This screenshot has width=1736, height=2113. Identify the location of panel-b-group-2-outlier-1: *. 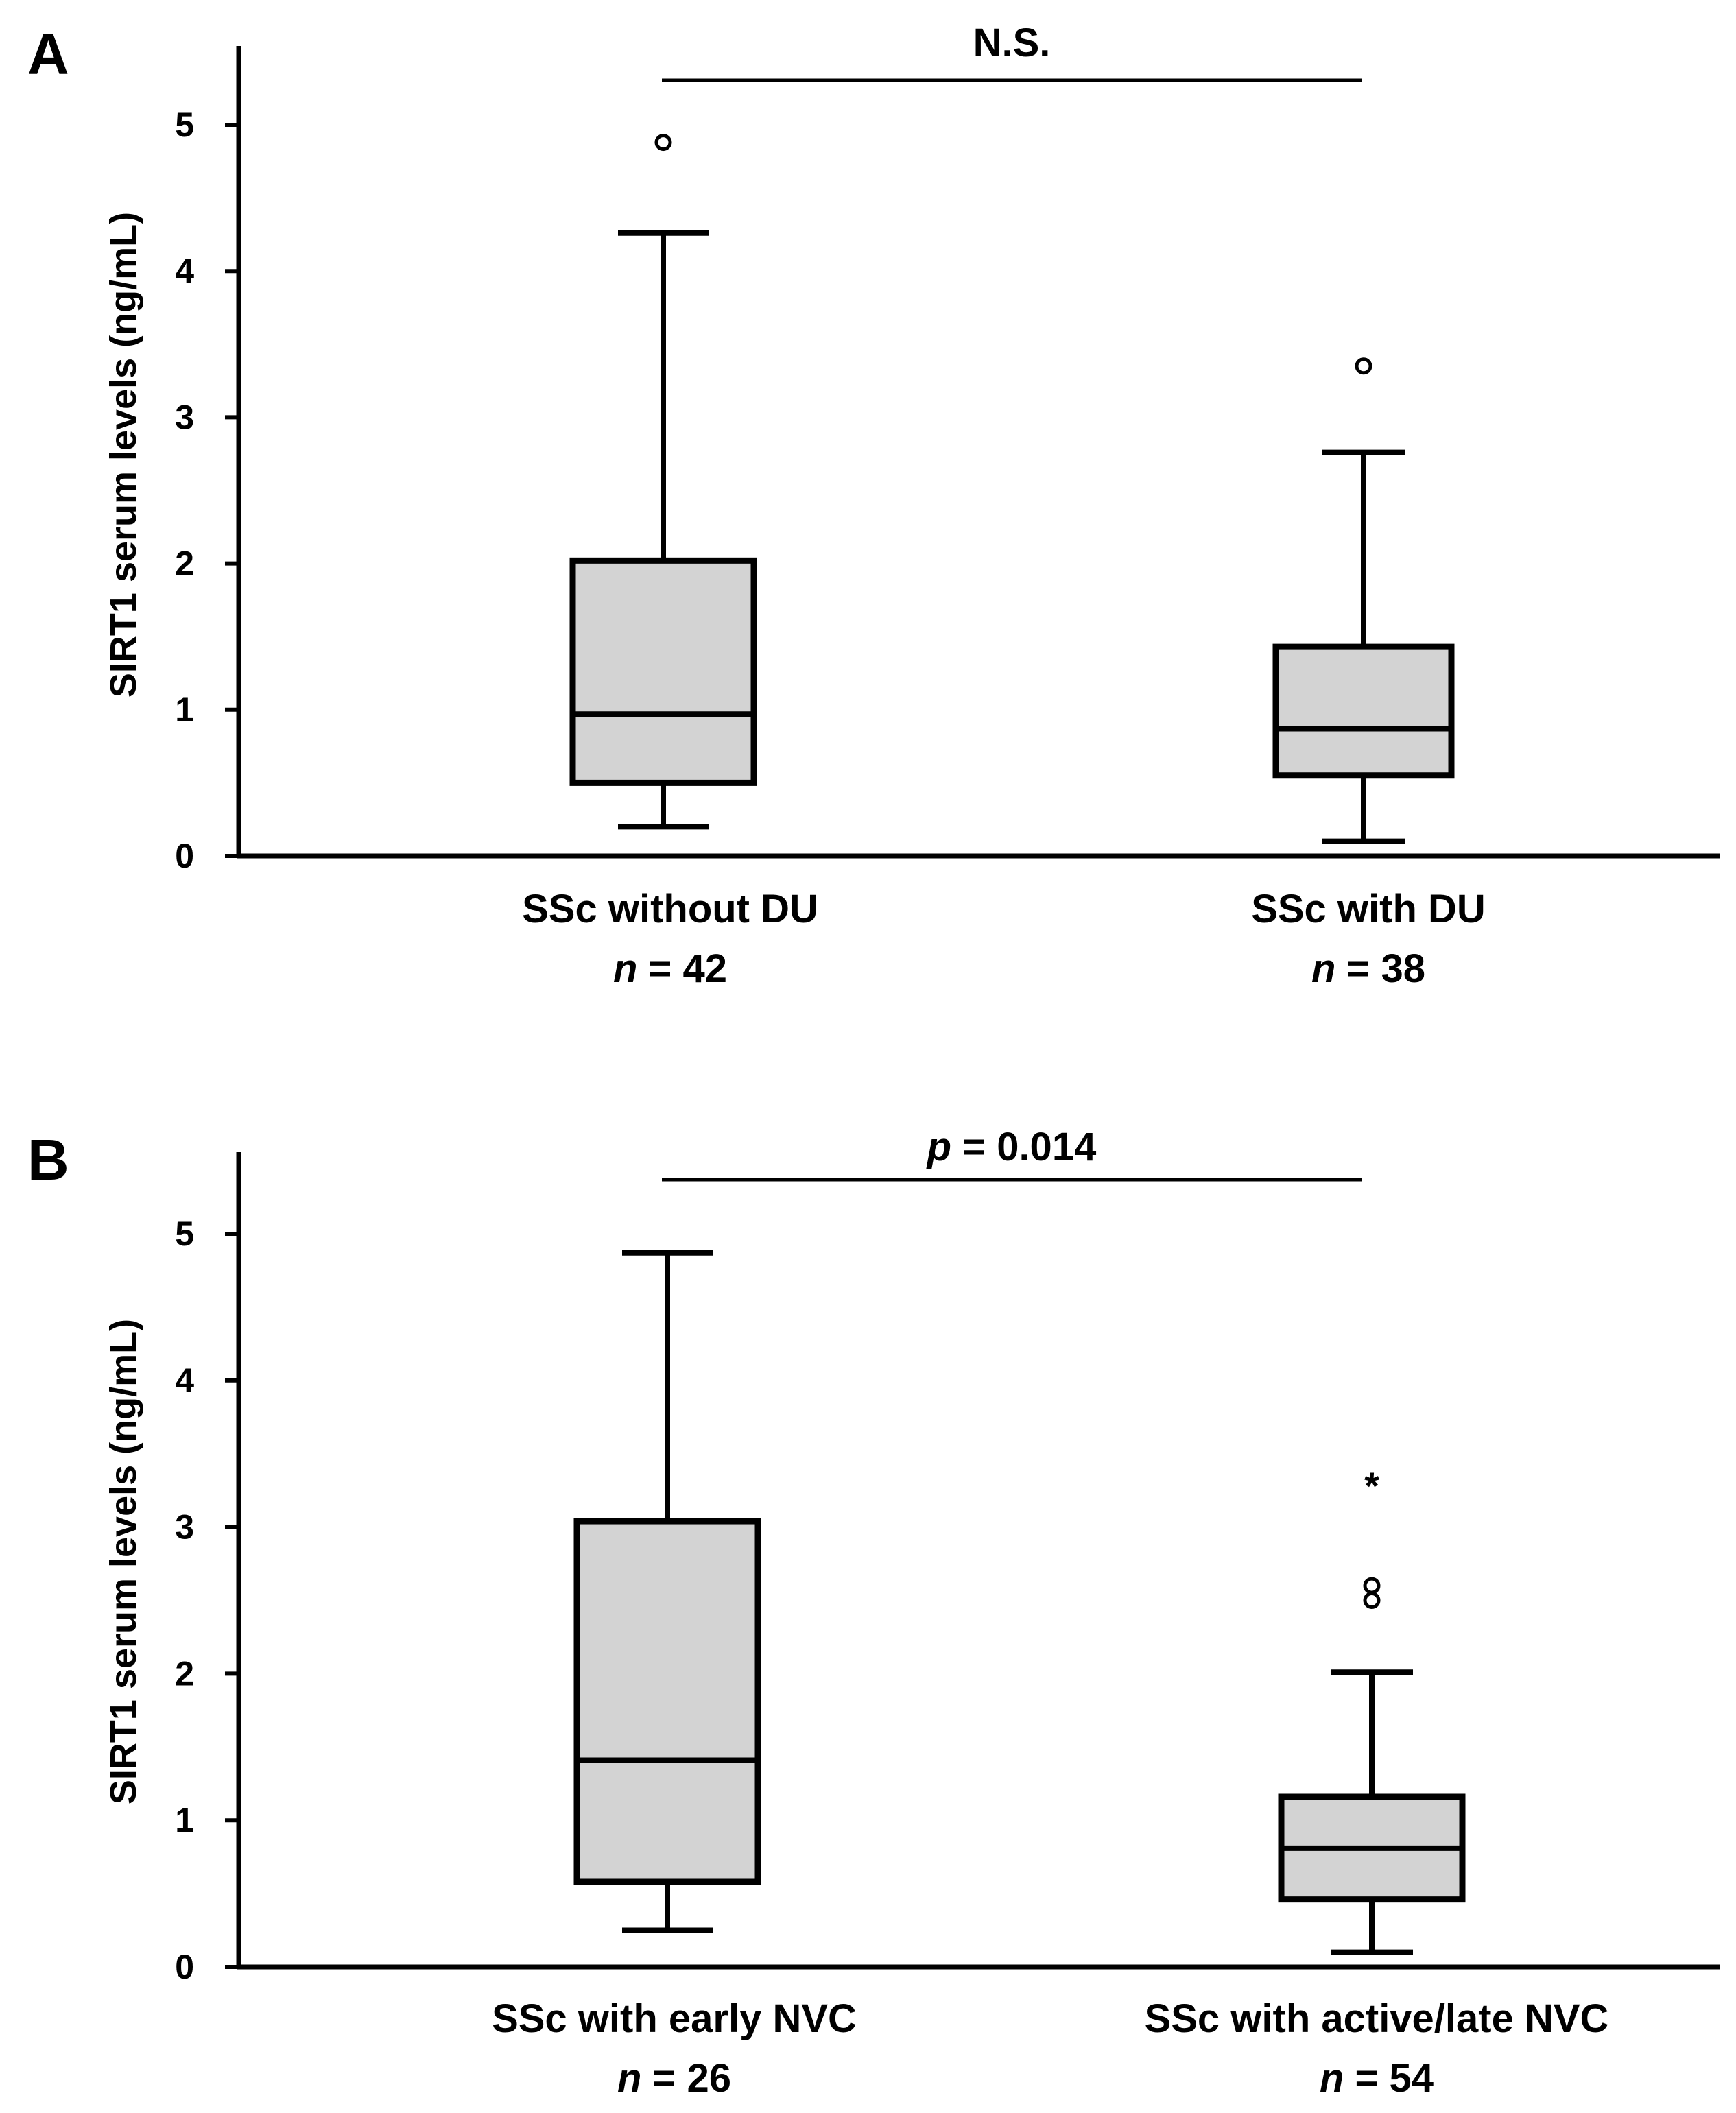
(1372, 1485).